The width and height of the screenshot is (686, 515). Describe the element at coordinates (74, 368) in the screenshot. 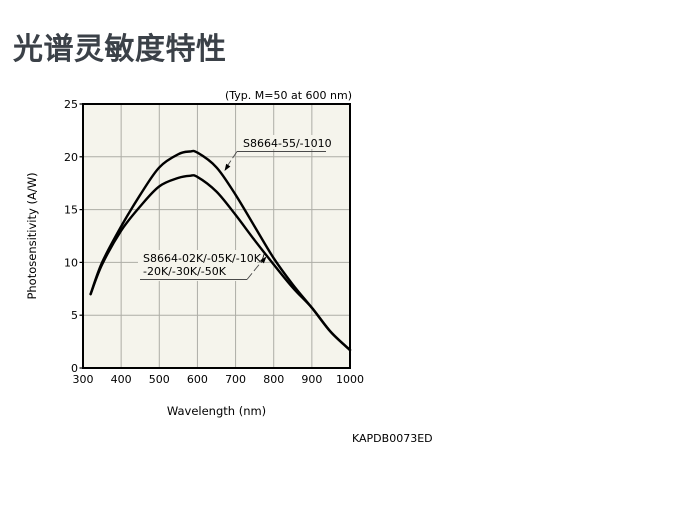

I see `y-tick-label: 0` at that location.